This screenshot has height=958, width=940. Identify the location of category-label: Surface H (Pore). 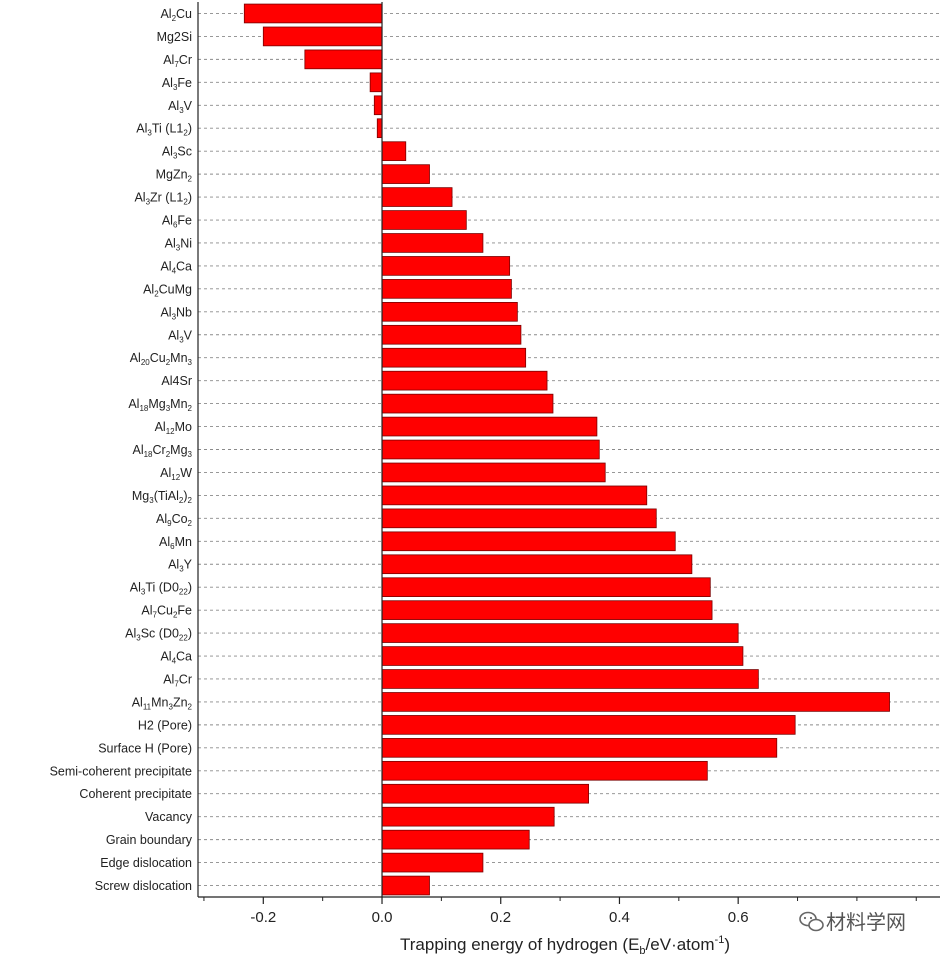
(145, 748).